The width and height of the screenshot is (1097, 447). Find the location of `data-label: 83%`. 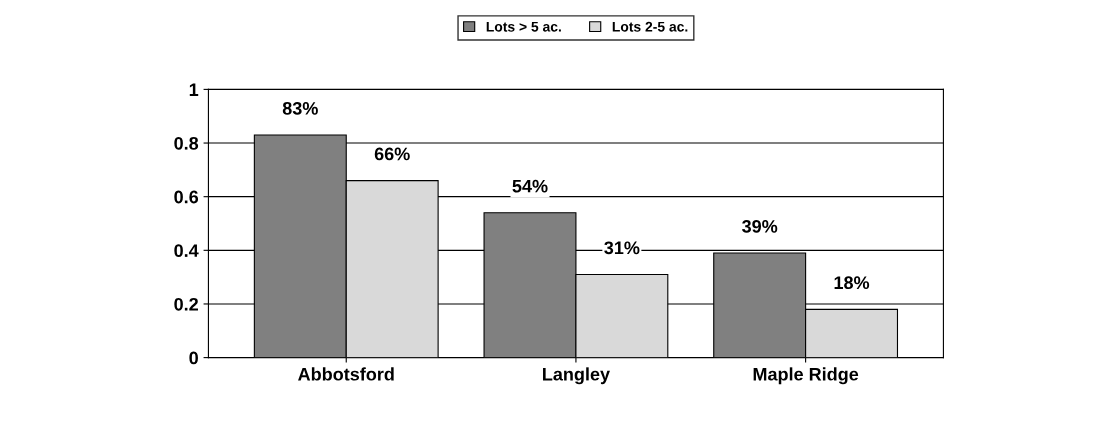

data-label: 83% is located at coordinates (300, 108).